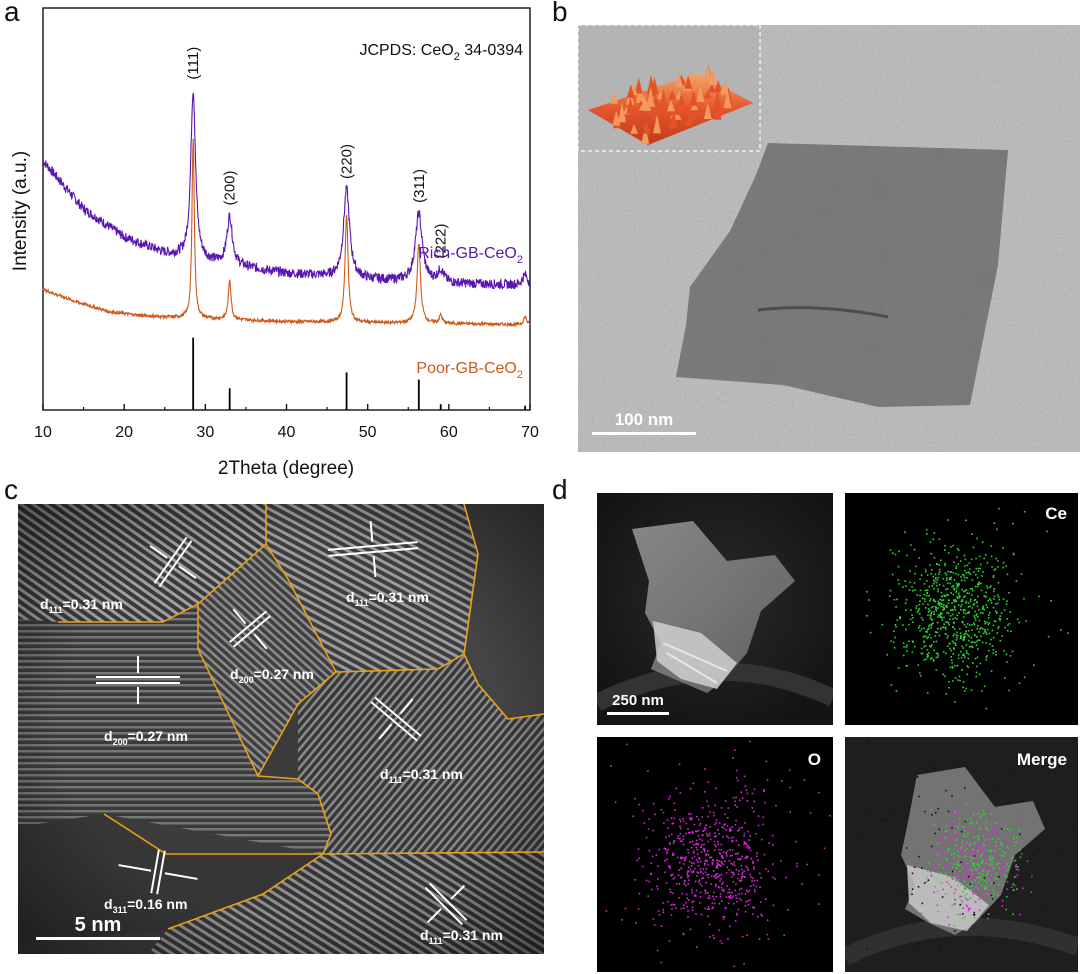  I want to click on reference-card-label: JCPDS: CeO2 34-0394, so click(441, 52).